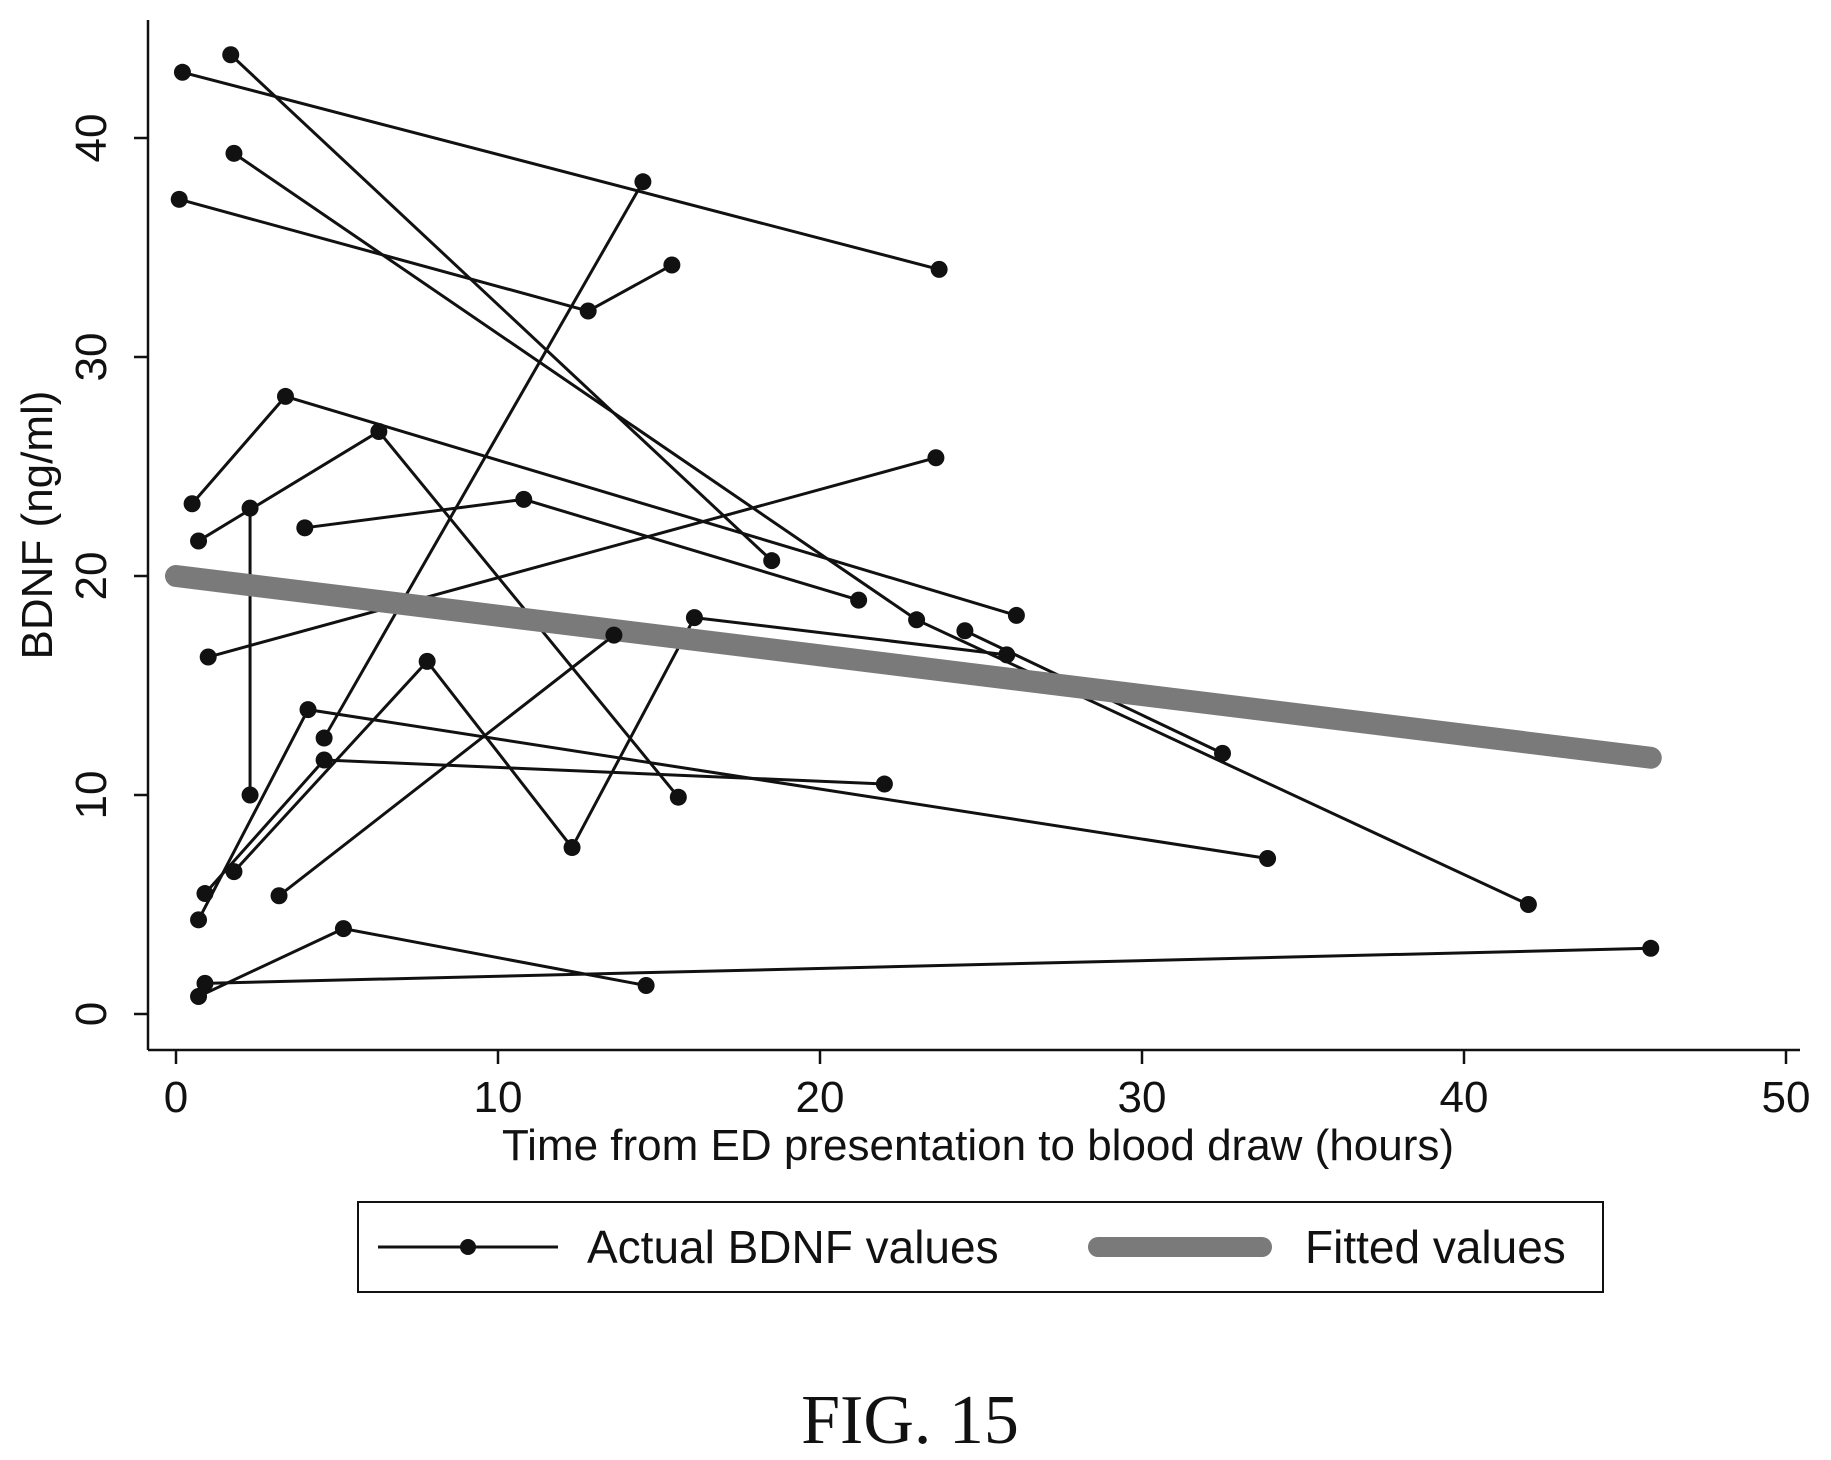 Image resolution: width=1831 pixels, height=1460 pixels. What do you see at coordinates (910, 1420) in the screenshot?
I see `figure-label: FIG. 15` at bounding box center [910, 1420].